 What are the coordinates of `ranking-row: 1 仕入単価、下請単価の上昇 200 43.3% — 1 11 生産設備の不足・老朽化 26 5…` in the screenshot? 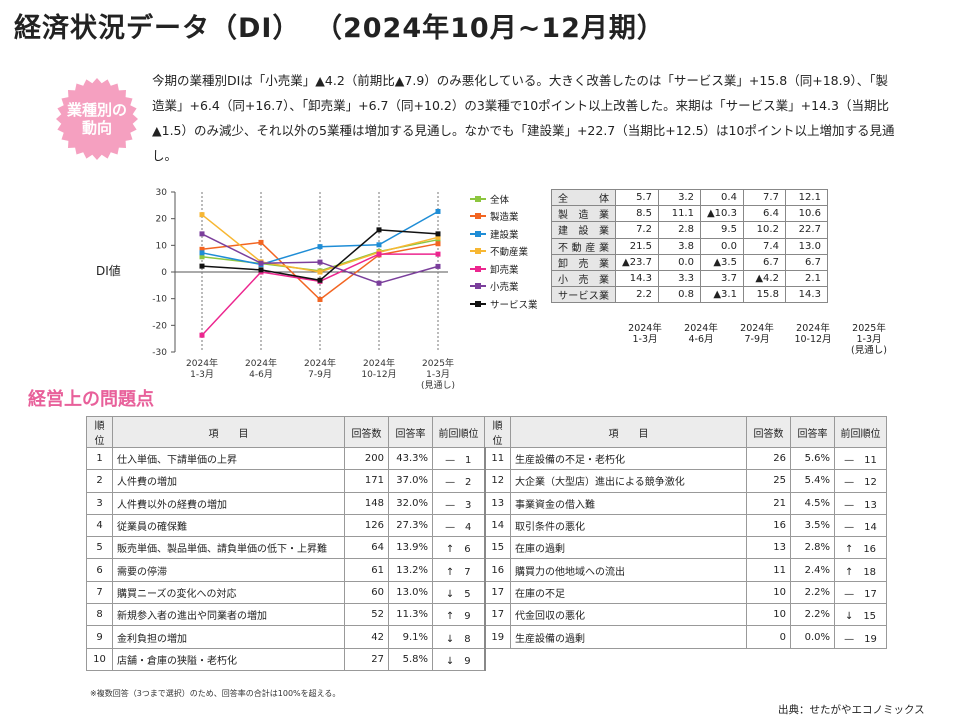 It's located at (486, 458).